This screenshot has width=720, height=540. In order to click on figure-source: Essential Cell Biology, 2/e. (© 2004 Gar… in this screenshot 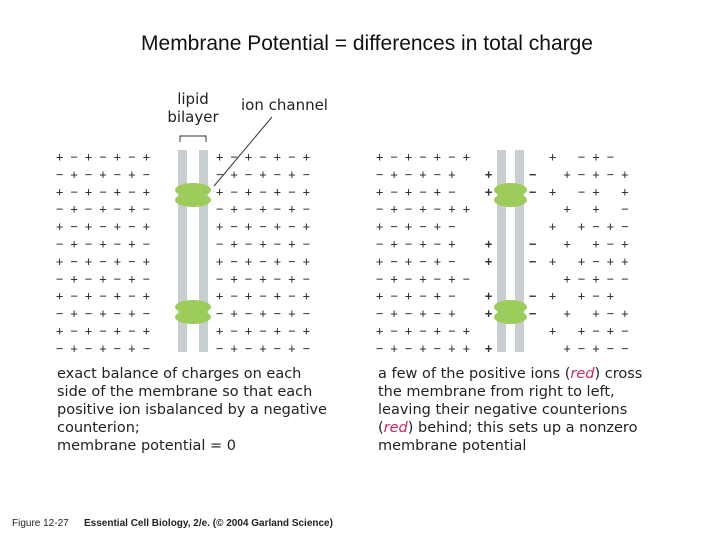, I will do `click(208, 523)`.